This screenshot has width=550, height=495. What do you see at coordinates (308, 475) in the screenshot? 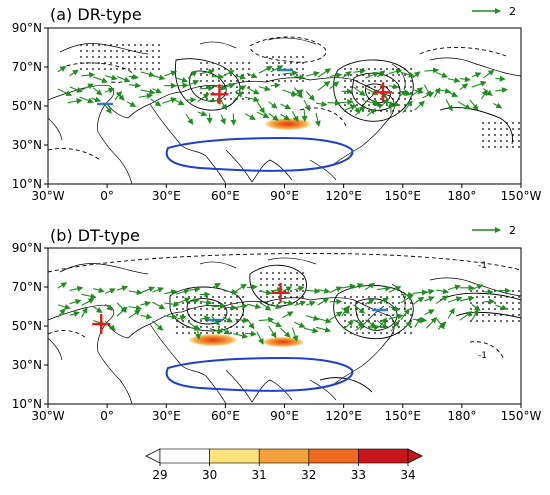
I see `colorbar-tick-label: 32` at bounding box center [308, 475].